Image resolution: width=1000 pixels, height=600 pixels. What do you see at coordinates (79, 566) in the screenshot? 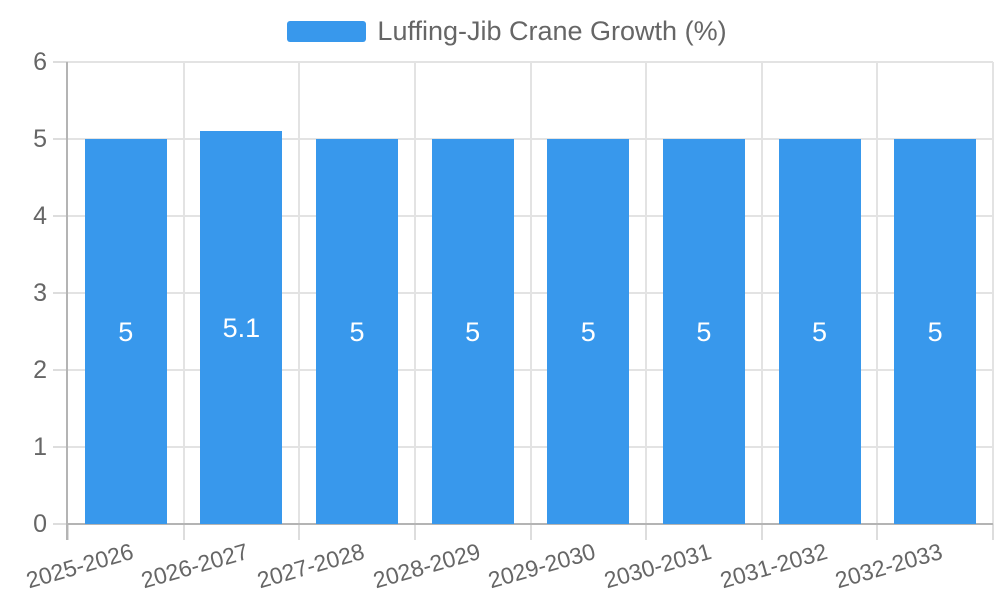
I see `x-tick-label: 2025-2026` at bounding box center [79, 566].